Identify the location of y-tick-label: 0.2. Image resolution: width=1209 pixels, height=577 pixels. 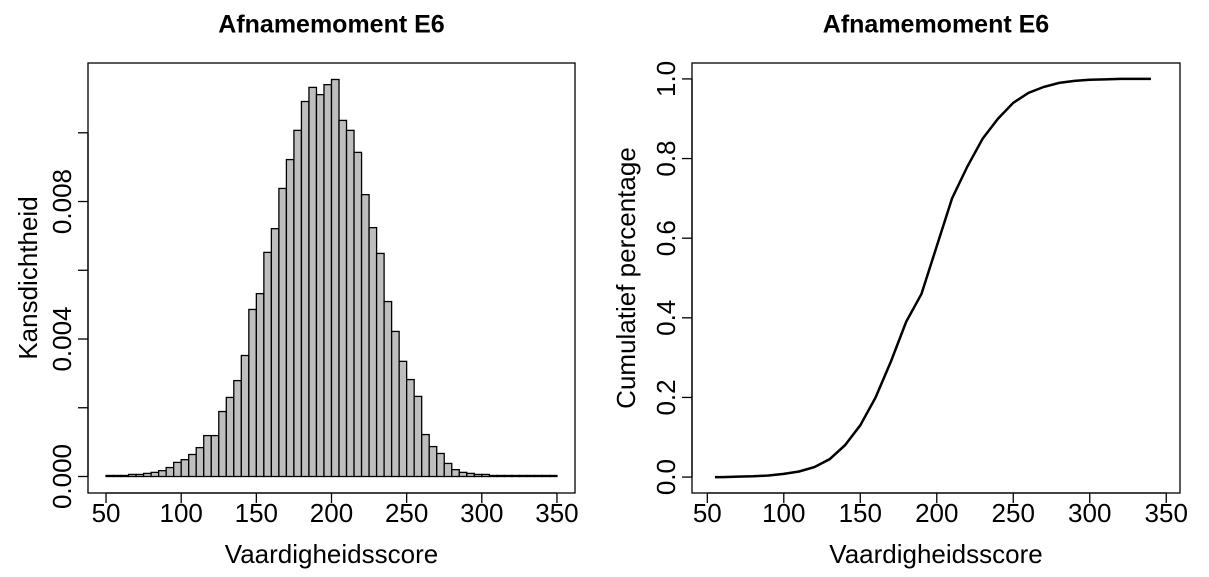
(666, 397).